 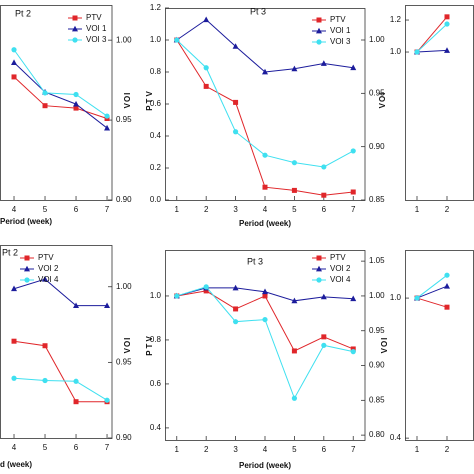 I want to click on legend-label: VOI 2, so click(x=48, y=268).